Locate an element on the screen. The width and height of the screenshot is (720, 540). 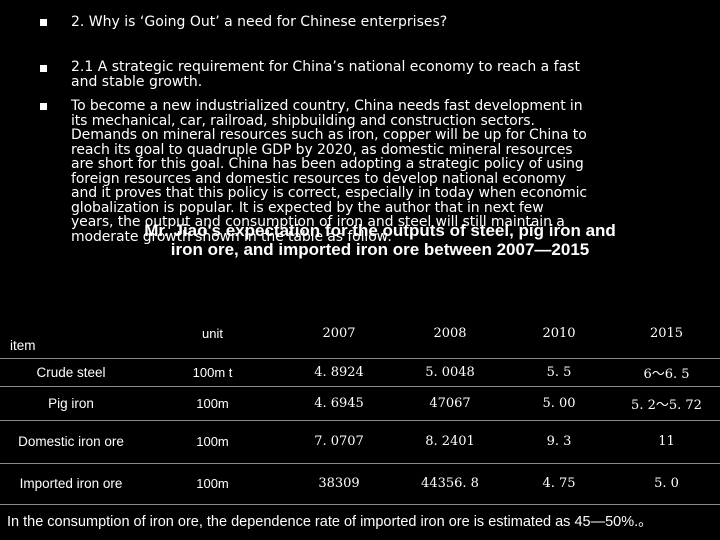
row-label: Domestic iron ore is located at coordinates (71, 442).